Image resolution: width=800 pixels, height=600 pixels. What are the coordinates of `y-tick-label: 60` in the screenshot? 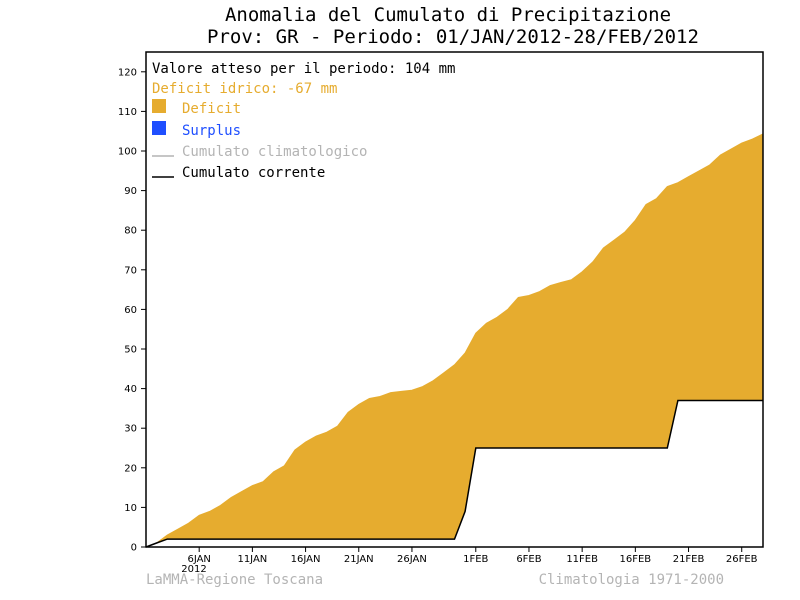 It's located at (130, 310).